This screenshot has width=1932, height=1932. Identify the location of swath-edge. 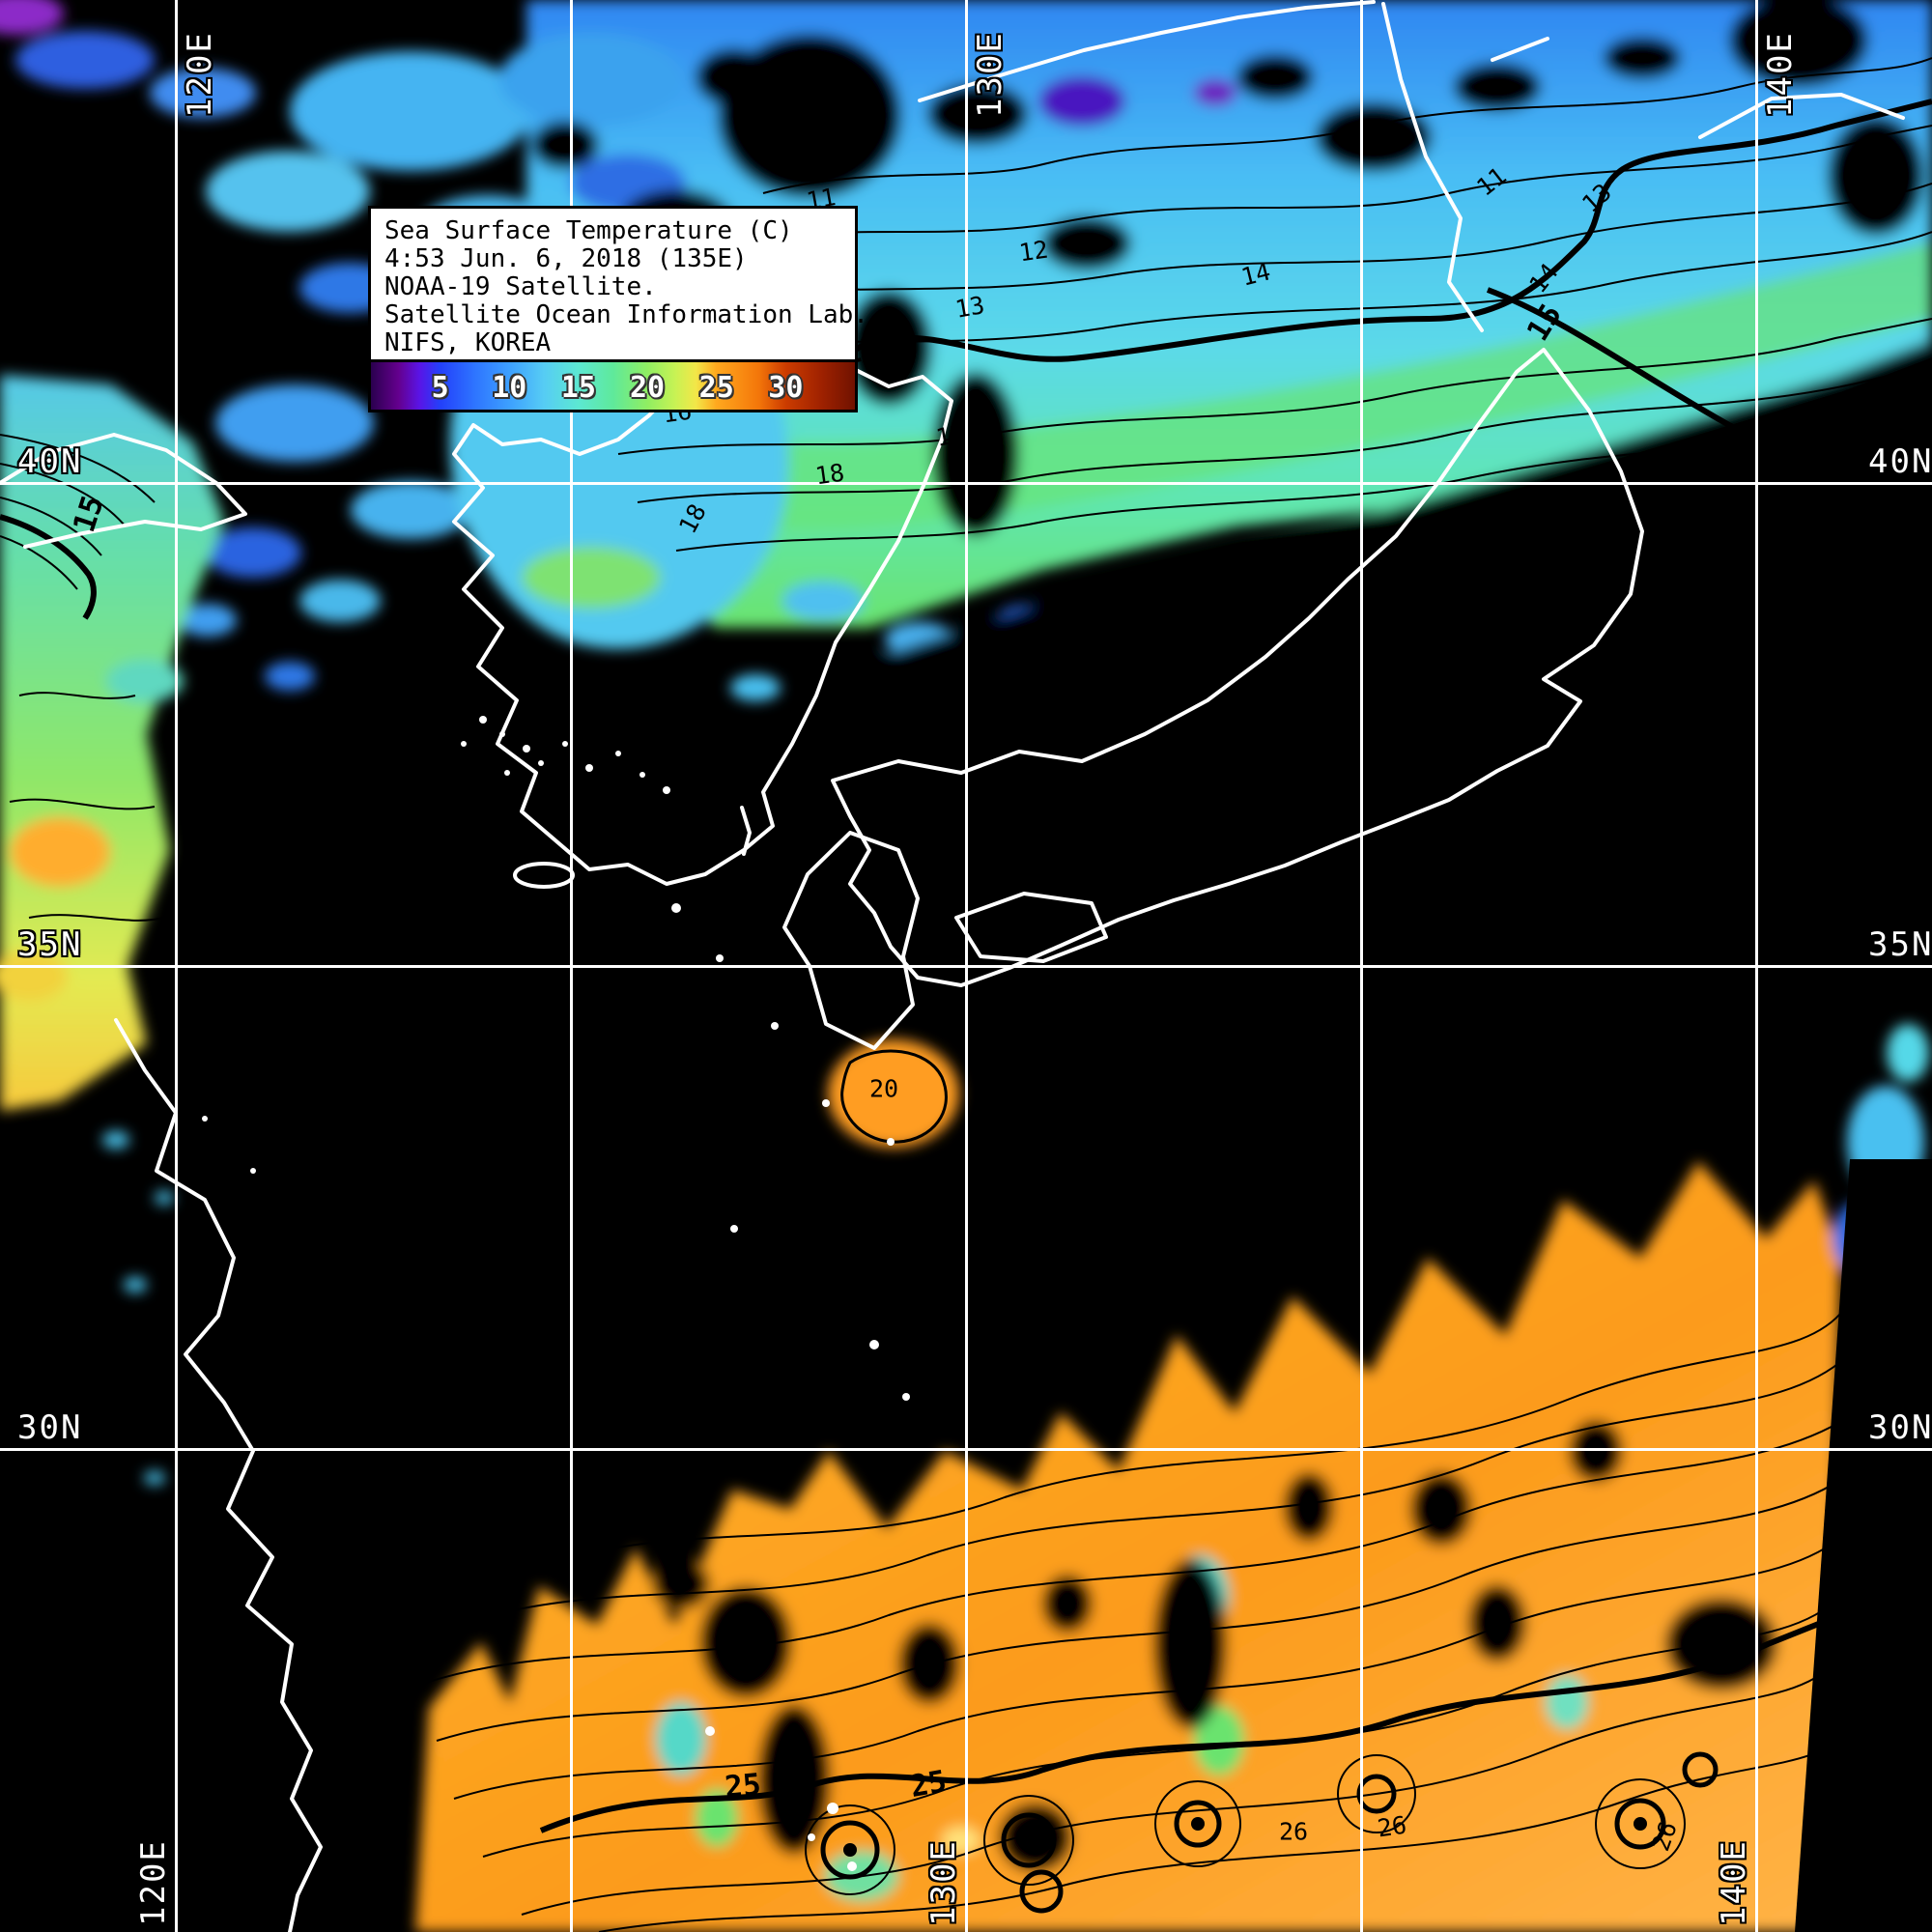
(1863, 1545).